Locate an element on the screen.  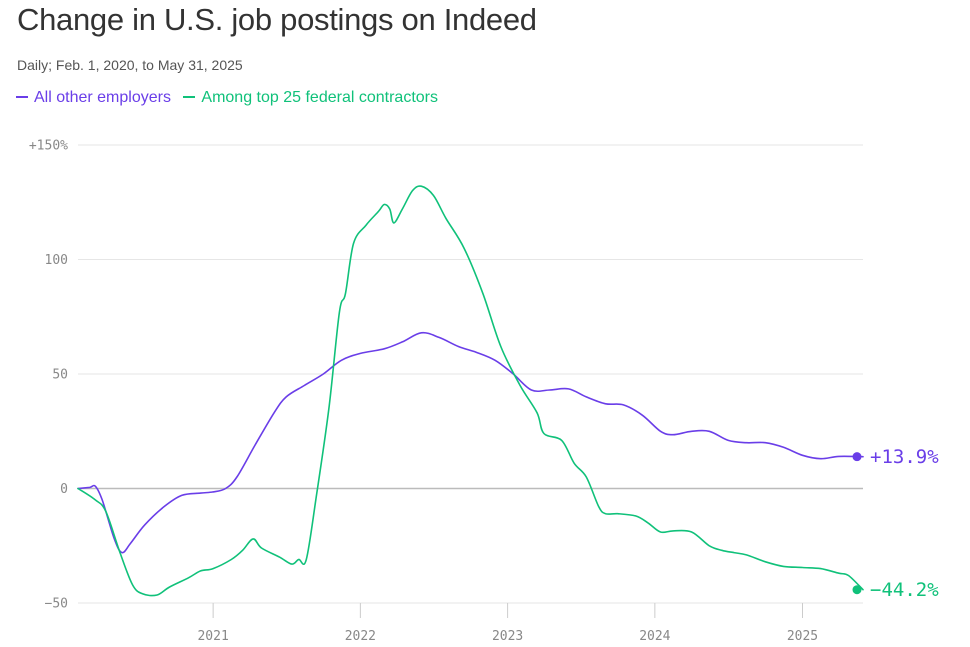
legend-item-all-other: All other employers is located at coordinates (93, 98).